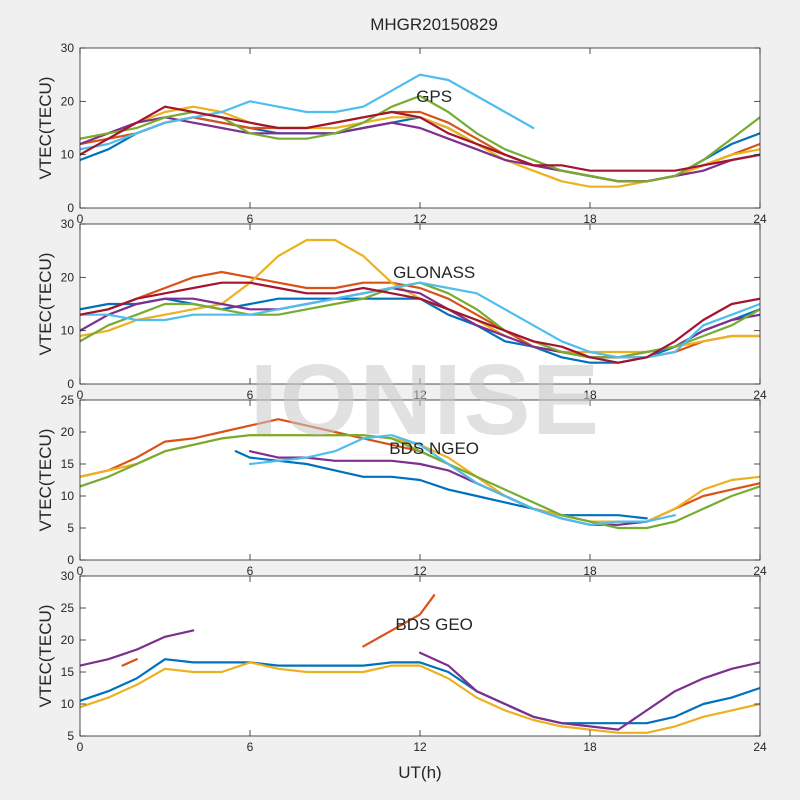 The height and width of the screenshot is (800, 800). What do you see at coordinates (433, 624) in the screenshot?
I see `panel-label: BDS GEO` at bounding box center [433, 624].